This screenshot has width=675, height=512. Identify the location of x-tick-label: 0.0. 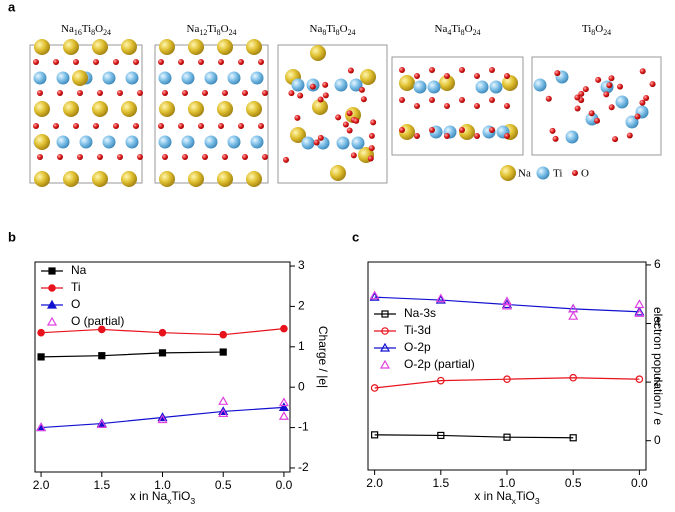
(284, 485).